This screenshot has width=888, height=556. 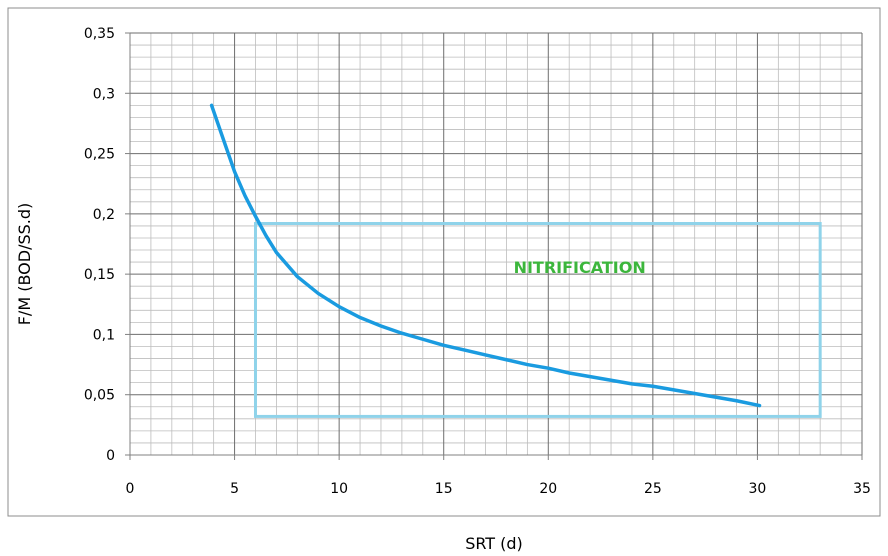 What do you see at coordinates (99, 396) in the screenshot?
I see `y-tick-label: 0,05` at bounding box center [99, 396].